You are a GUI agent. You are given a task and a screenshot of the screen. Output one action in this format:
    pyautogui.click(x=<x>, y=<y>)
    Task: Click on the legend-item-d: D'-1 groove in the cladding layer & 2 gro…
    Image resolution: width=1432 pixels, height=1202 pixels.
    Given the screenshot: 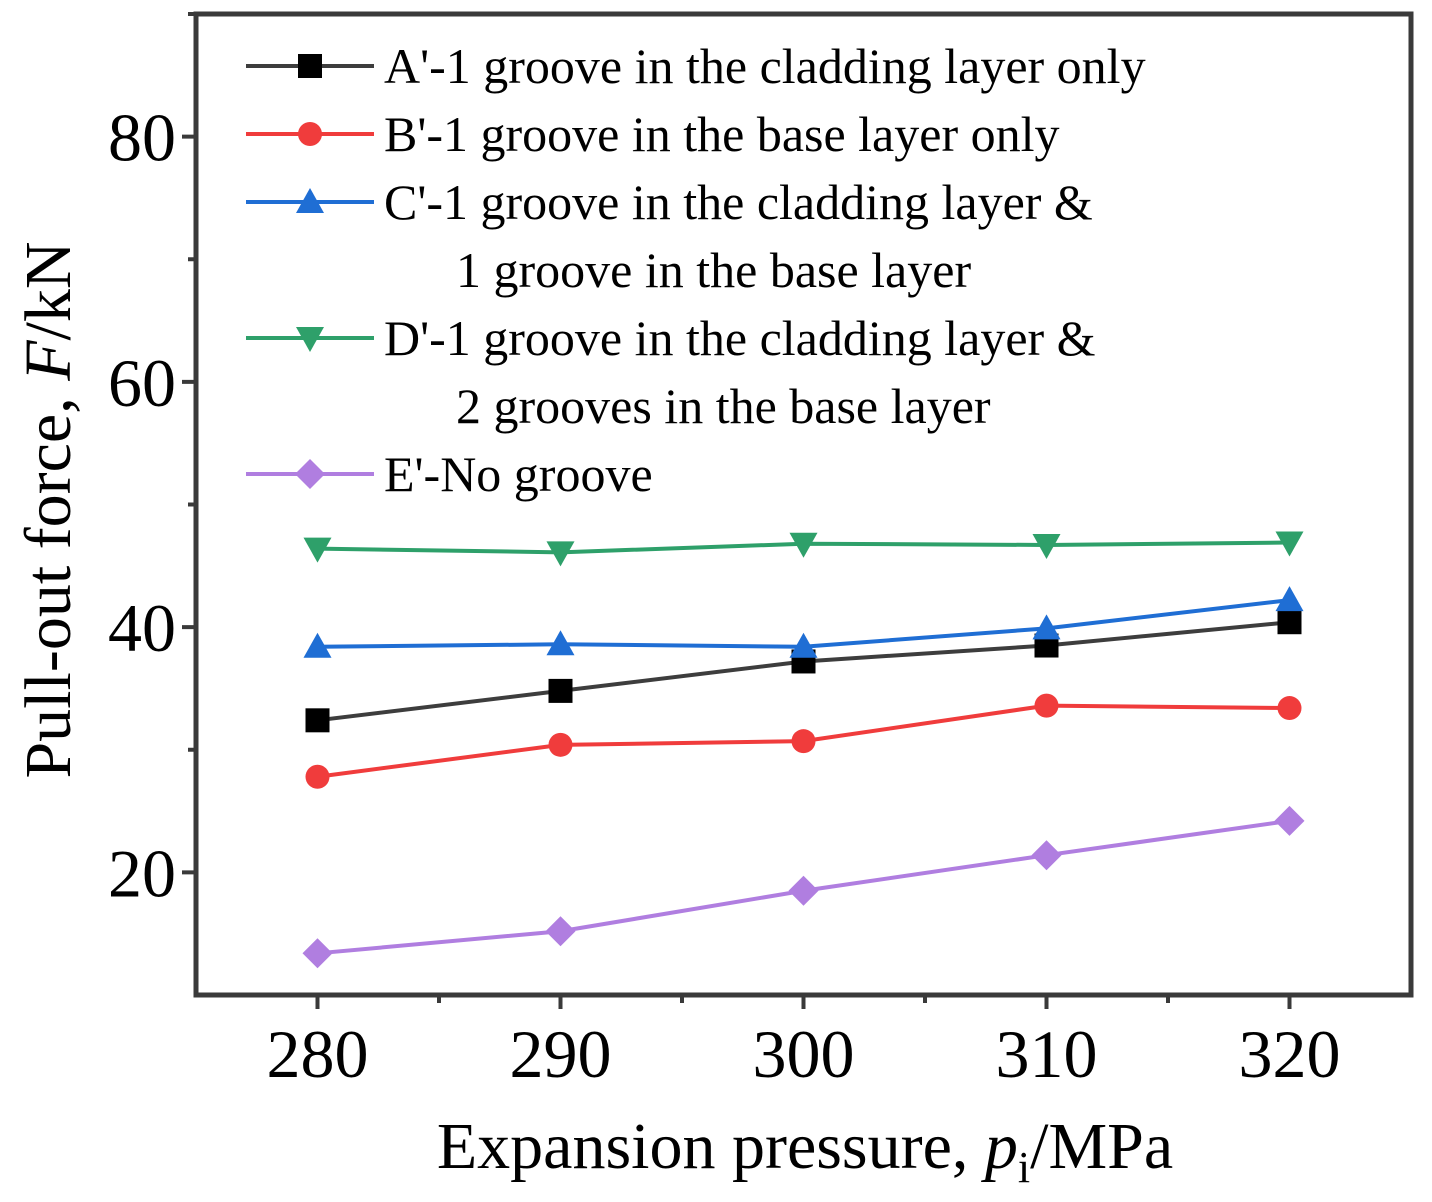 What is the action you would take?
    pyautogui.click(x=671, y=372)
    